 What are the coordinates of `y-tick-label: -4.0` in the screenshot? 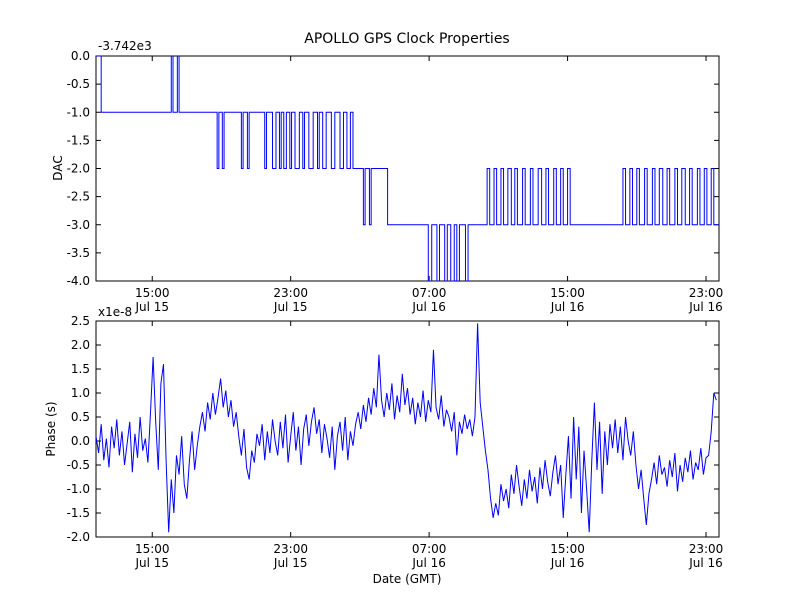 It's located at (78, 281).